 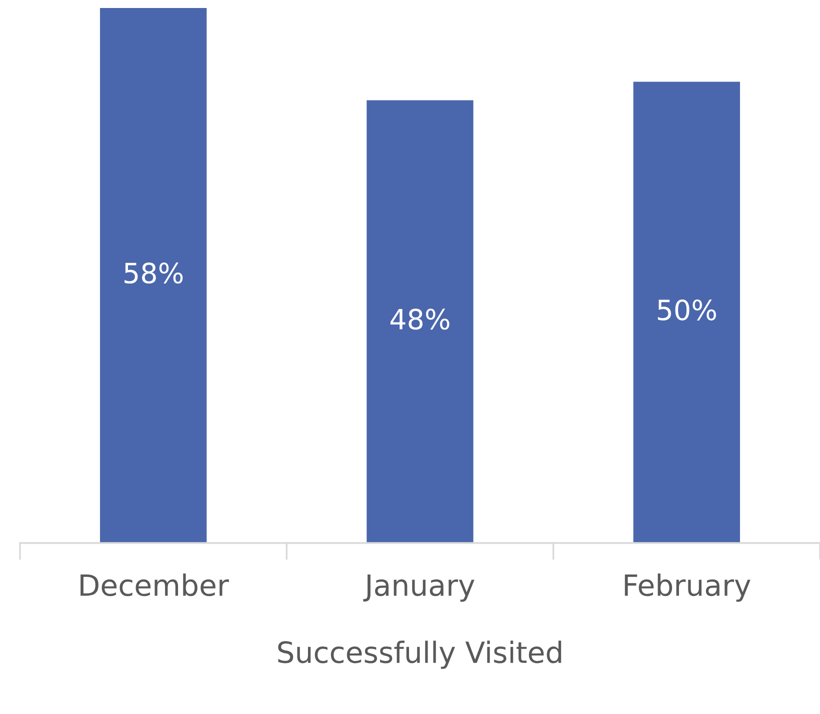 I want to click on data-label: 50%, so click(x=687, y=309).